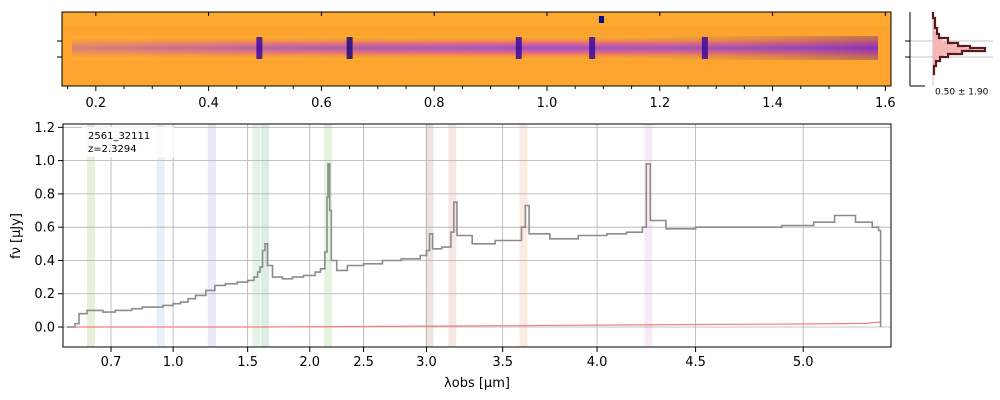 The image size is (1000, 400). I want to click on legend-box, so click(128, 142).